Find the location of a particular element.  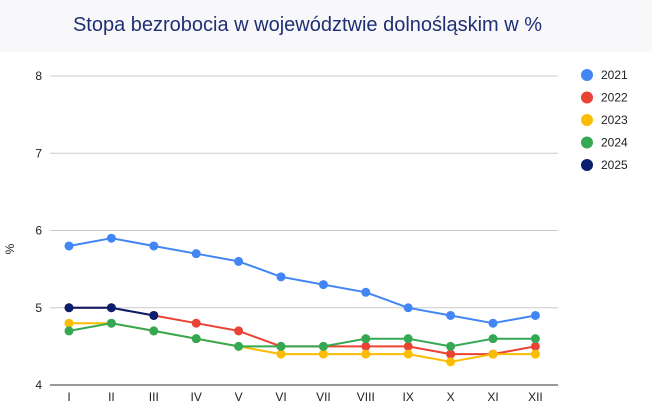

y-axis-ticks: 4 5 6 7 8 is located at coordinates (38, 230).